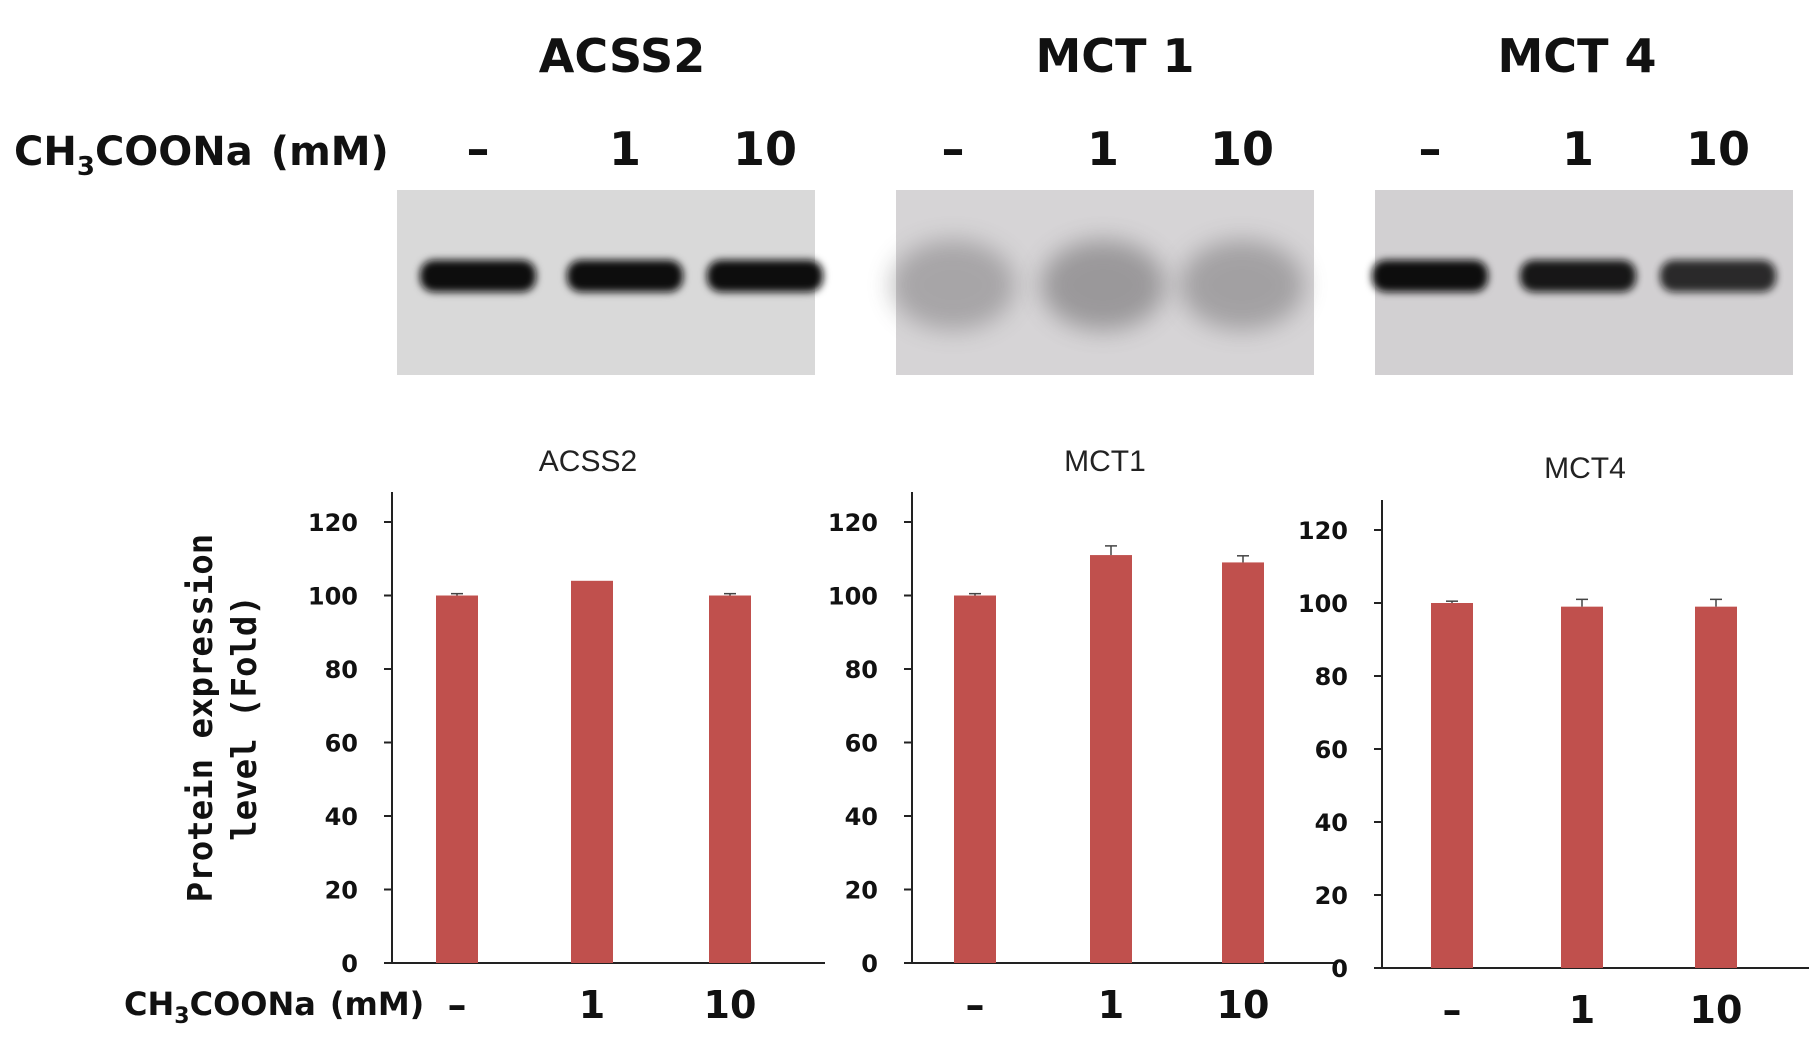 Image resolution: width=1809 pixels, height=1046 pixels. I want to click on blot-lane-labels: – 1 10 – 1 10 – 1 10, so click(1109, 149).